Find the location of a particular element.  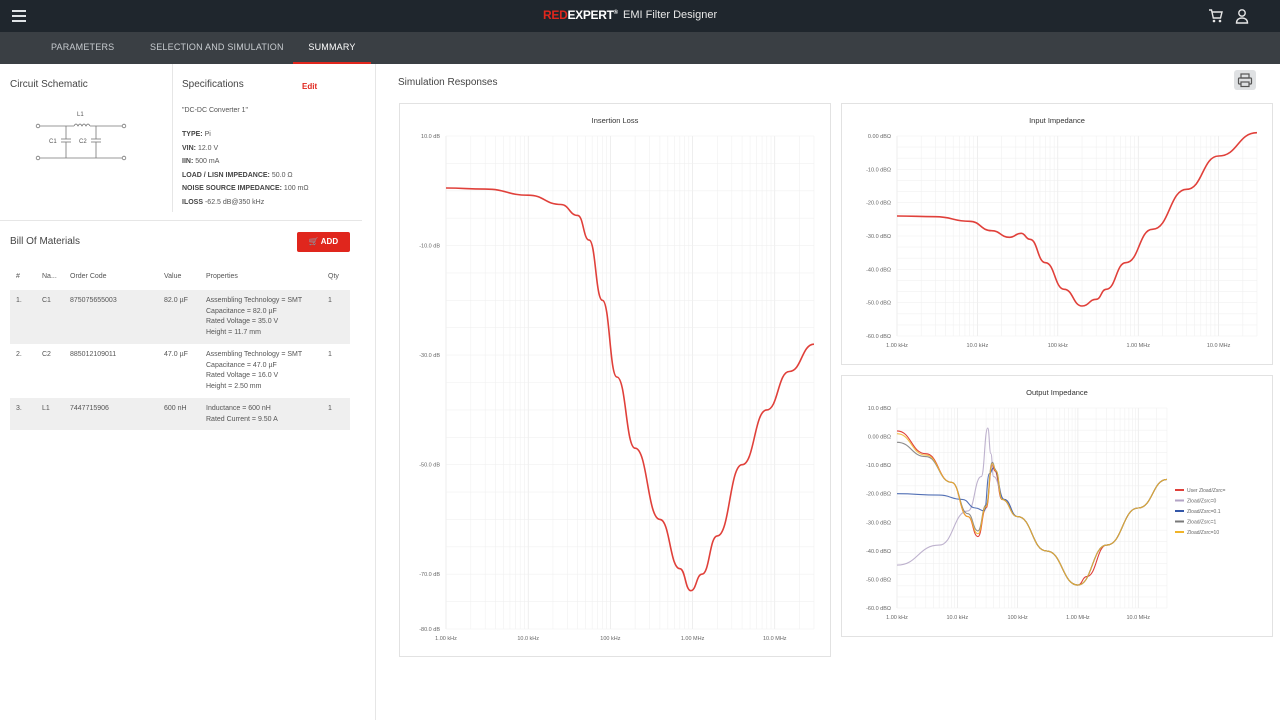

edit-specifications-link: Edit is located at coordinates (310, 86).